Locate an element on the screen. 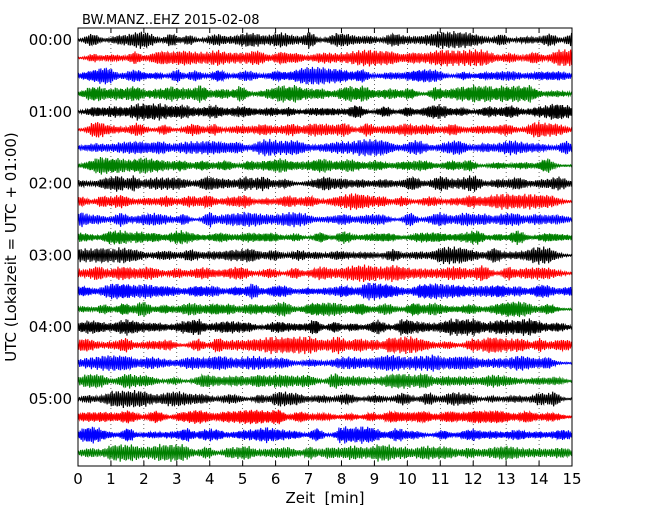  trace-00:00 is located at coordinates (325, 40).